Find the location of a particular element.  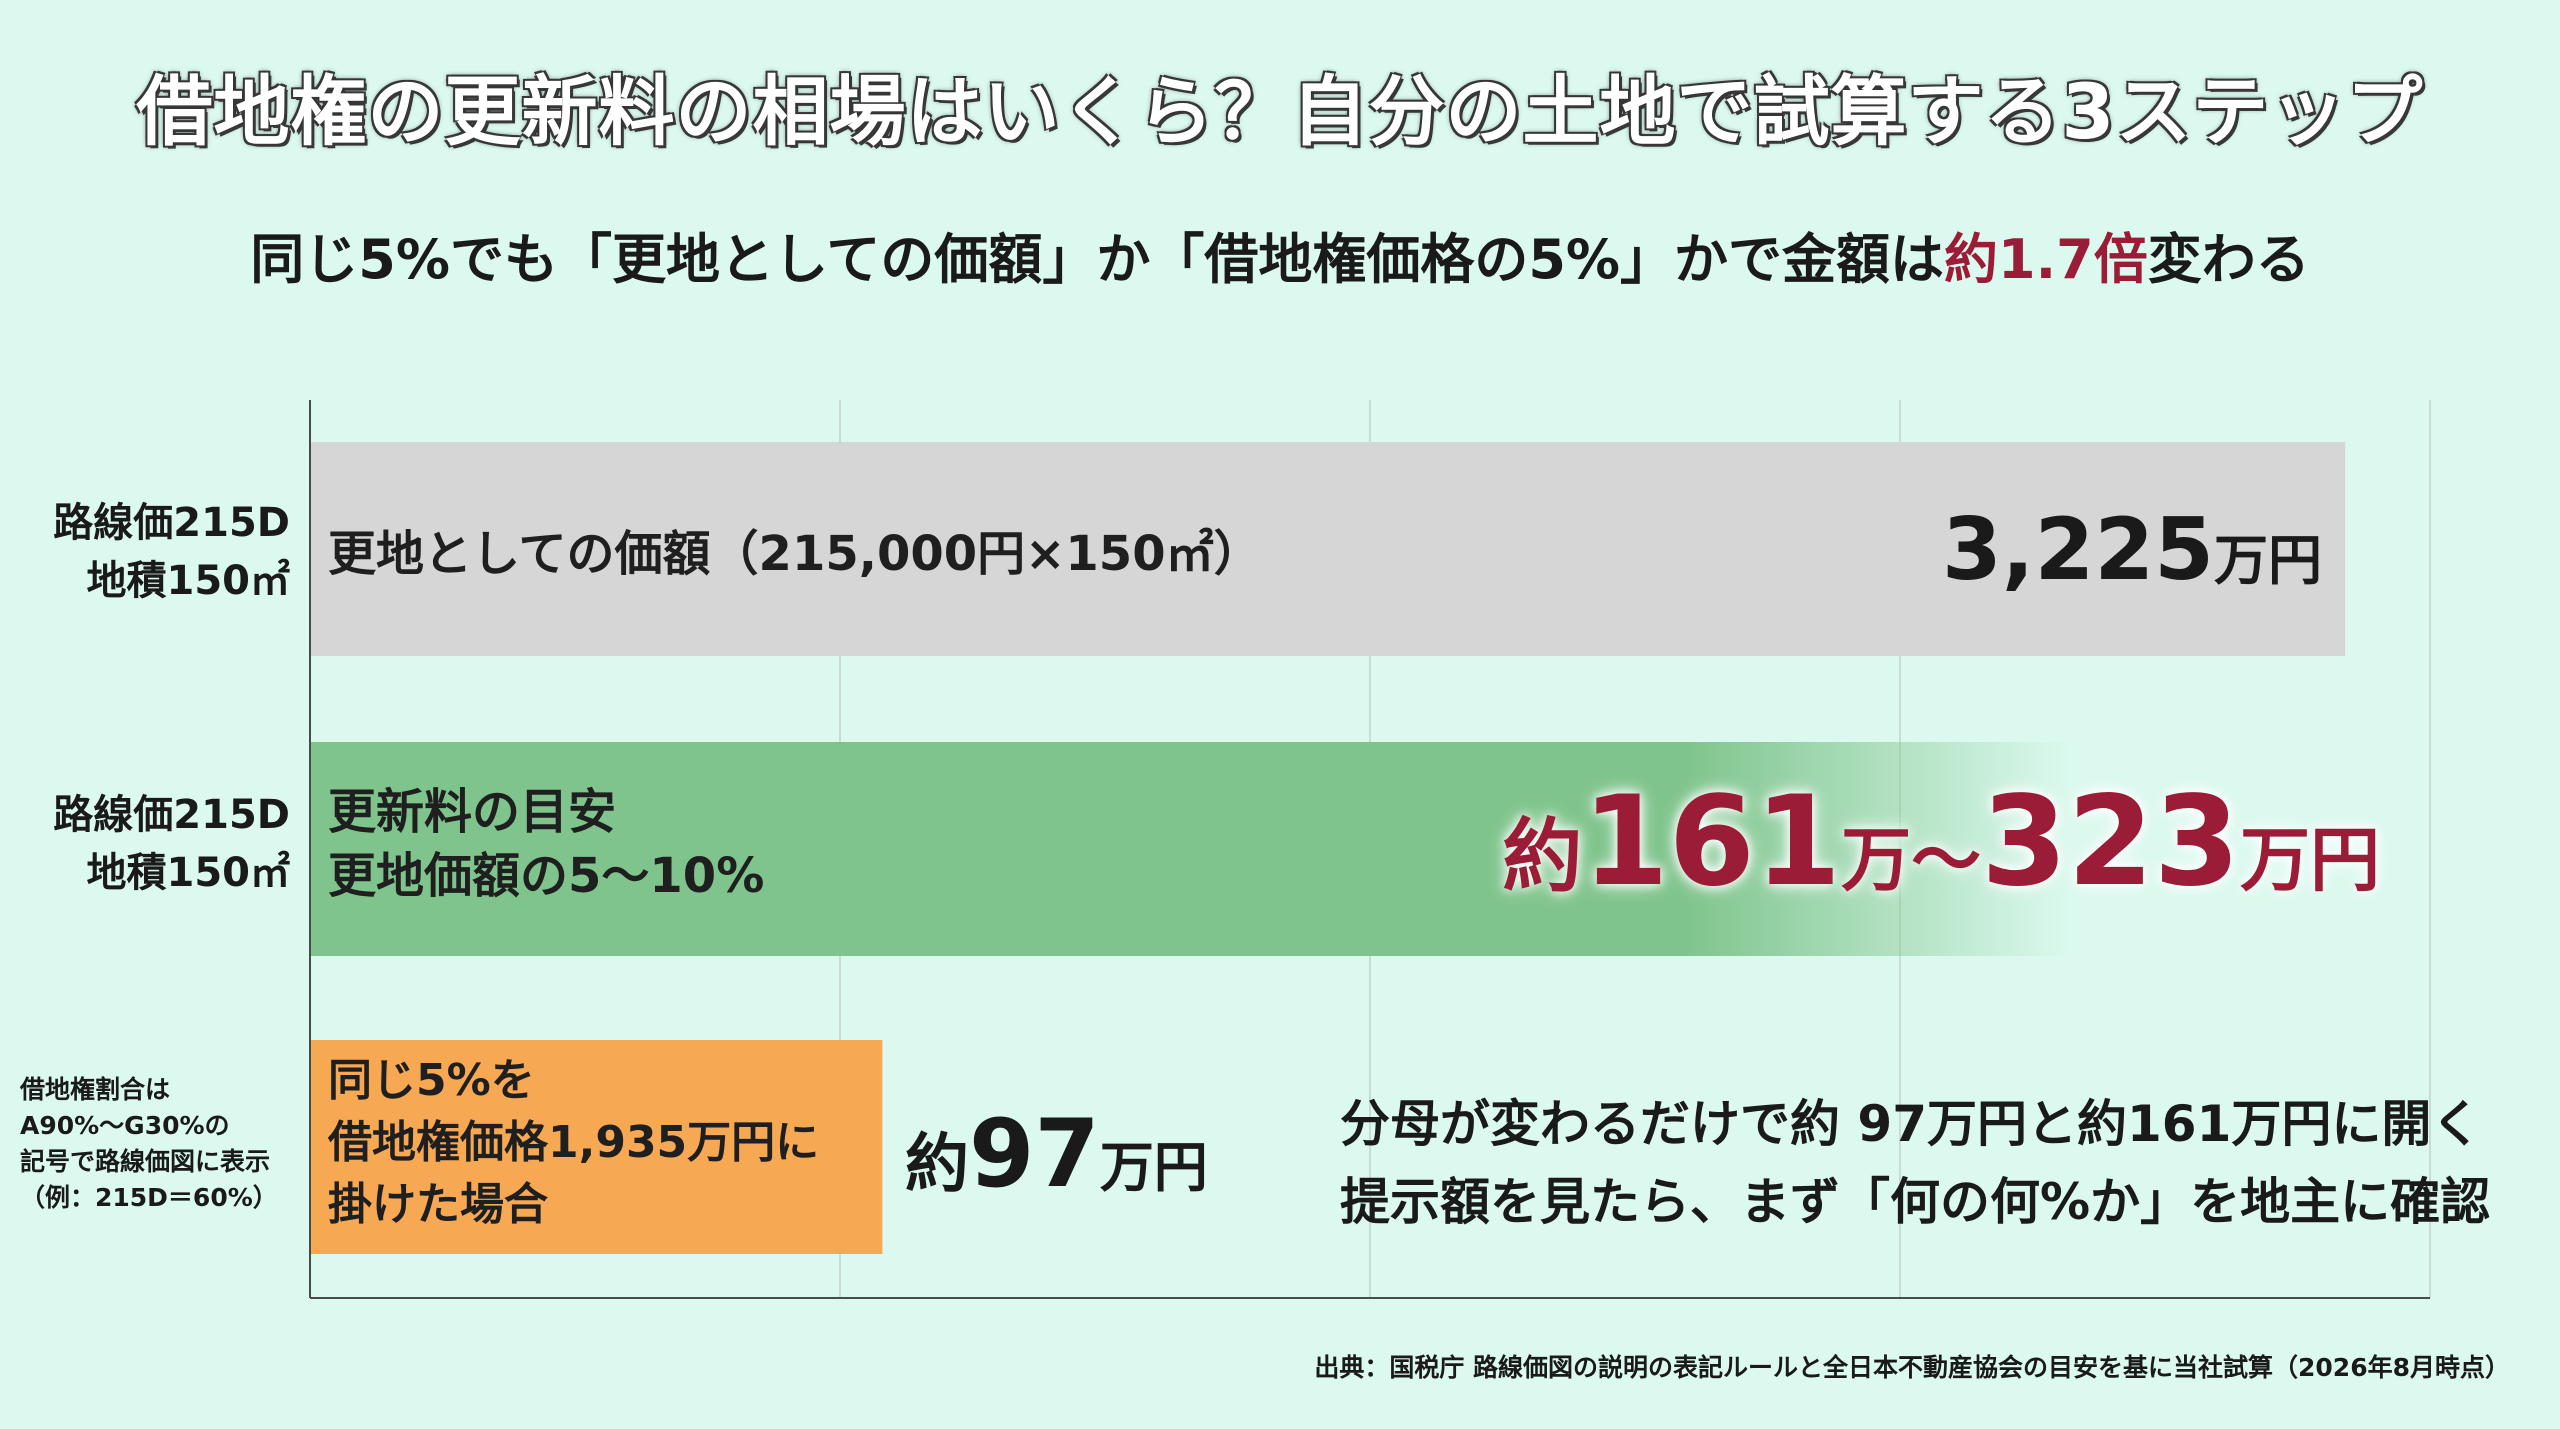

row2-bar-label: 更新料の目安 更地価額の5〜10% is located at coordinates (546, 844).